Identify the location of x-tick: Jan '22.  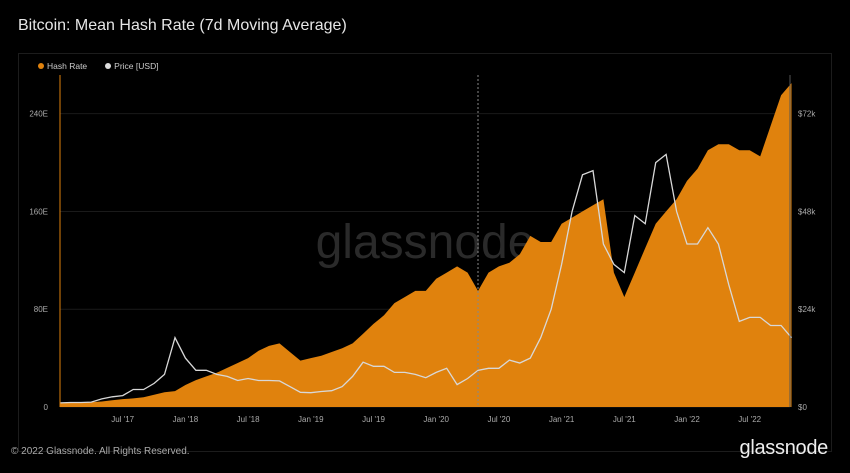
(687, 419).